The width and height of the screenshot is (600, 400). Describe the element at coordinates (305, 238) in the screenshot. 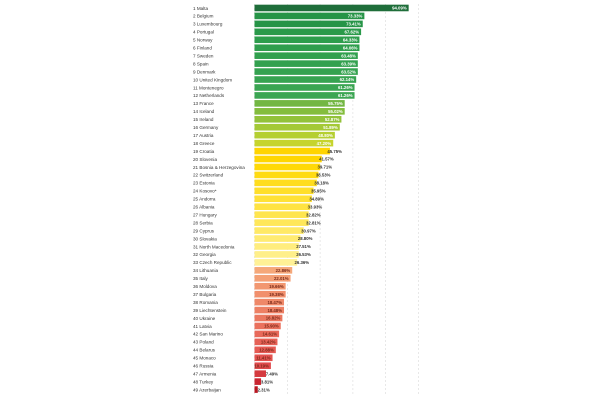

I see `value-label: 28.80%` at that location.